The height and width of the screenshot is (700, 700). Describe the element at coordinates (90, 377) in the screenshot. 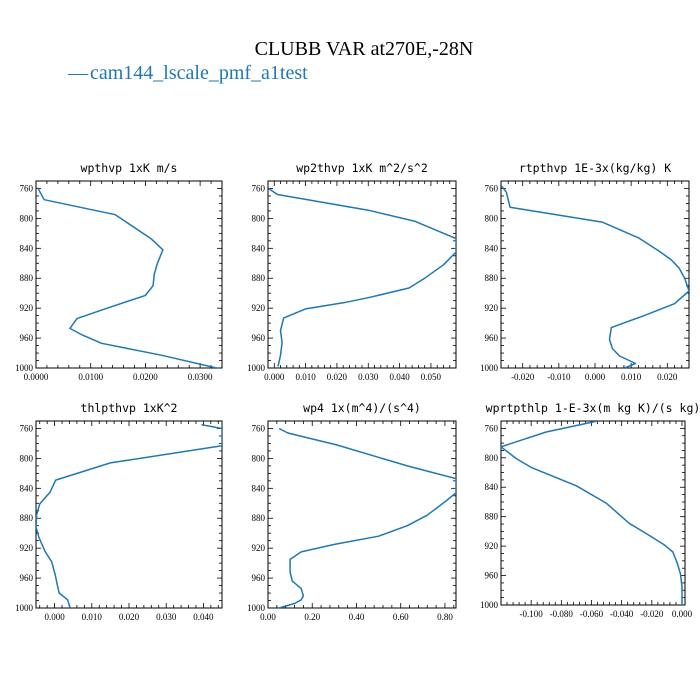

I see `x-tick-label: 0.0100` at that location.